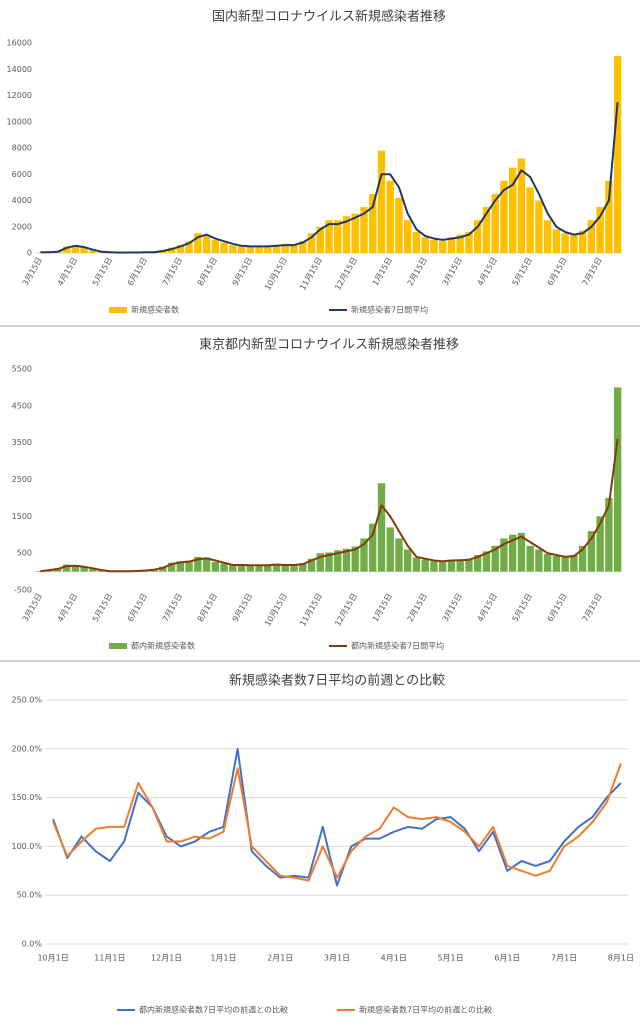 Image resolution: width=640 pixels, height=1025 pixels. What do you see at coordinates (223, 958) in the screenshot?
I see `x-tick-label: 1月1日` at bounding box center [223, 958].